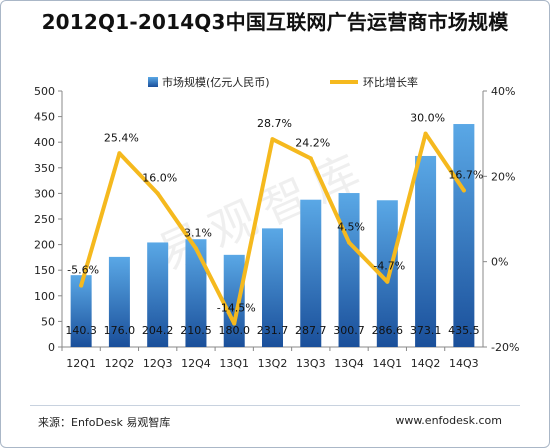 The width and height of the screenshot is (550, 448). What do you see at coordinates (44, 168) in the screenshot?
I see `y-left-tick-label: 350` at bounding box center [44, 168].